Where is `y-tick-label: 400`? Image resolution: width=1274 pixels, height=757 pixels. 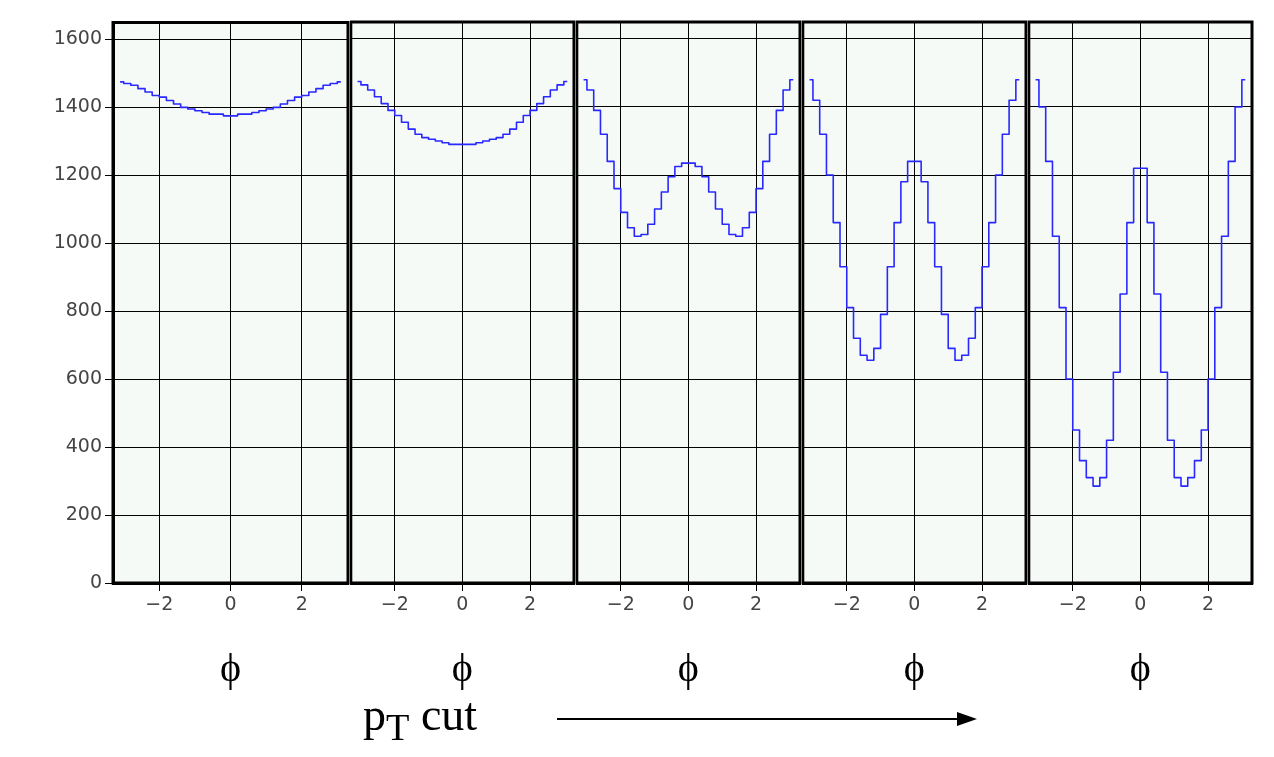
y-tick-label: 400 is located at coordinates (83, 445).